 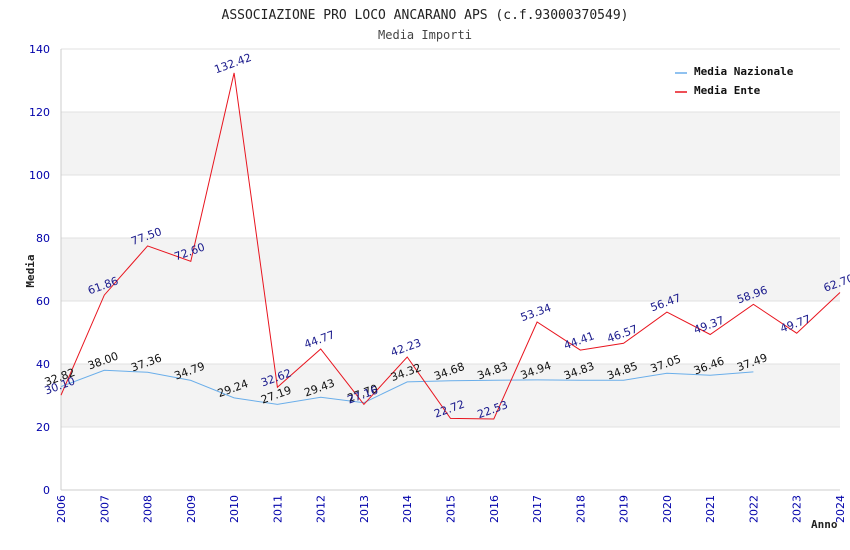 I want to click on legend-label-nazionale: Media Nazionale, so click(x=744, y=71).